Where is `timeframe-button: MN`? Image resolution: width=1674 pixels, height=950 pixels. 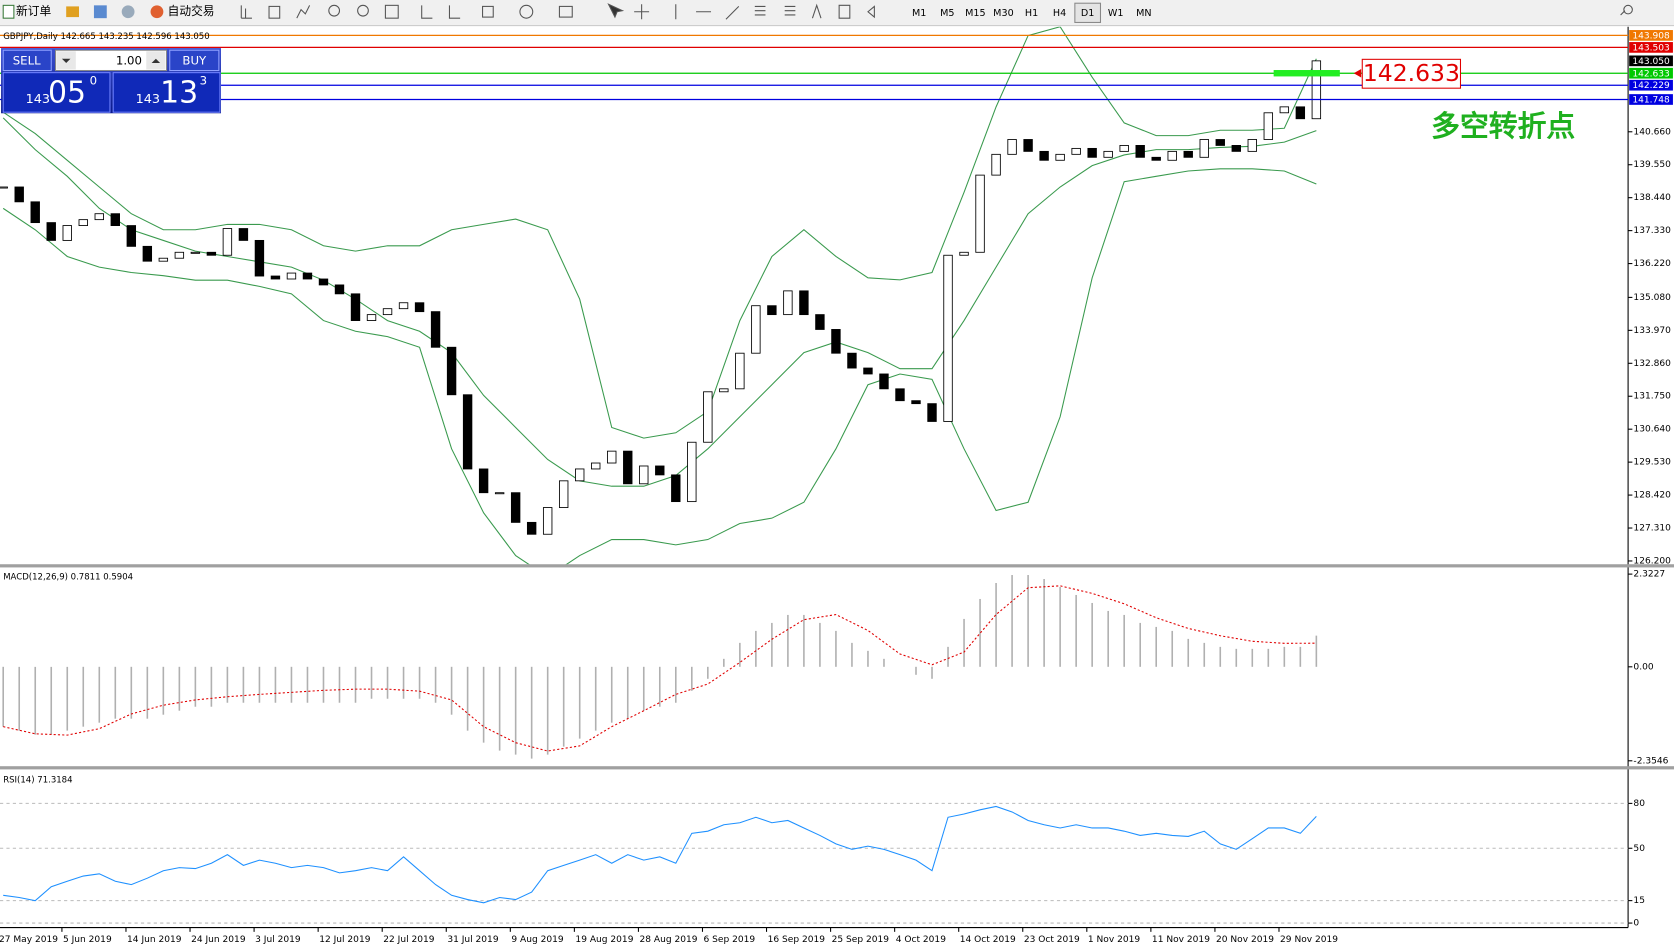 timeframe-button: MN is located at coordinates (1143, 13).